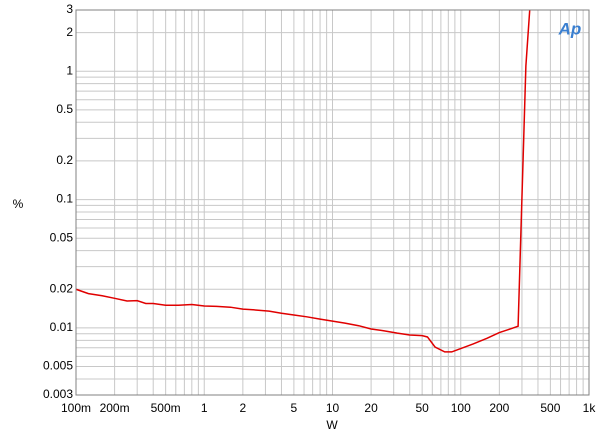  What do you see at coordinates (69, 32) in the screenshot?
I see `y-tick-label: 2` at bounding box center [69, 32].